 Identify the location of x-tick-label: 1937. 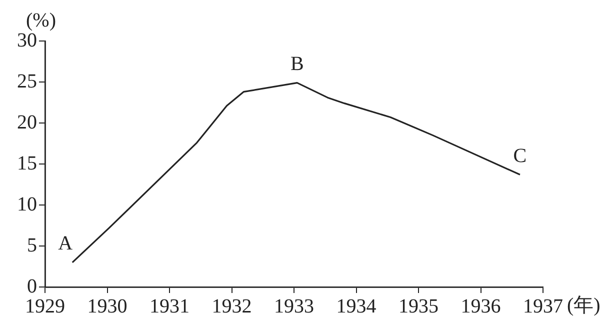
(543, 306).